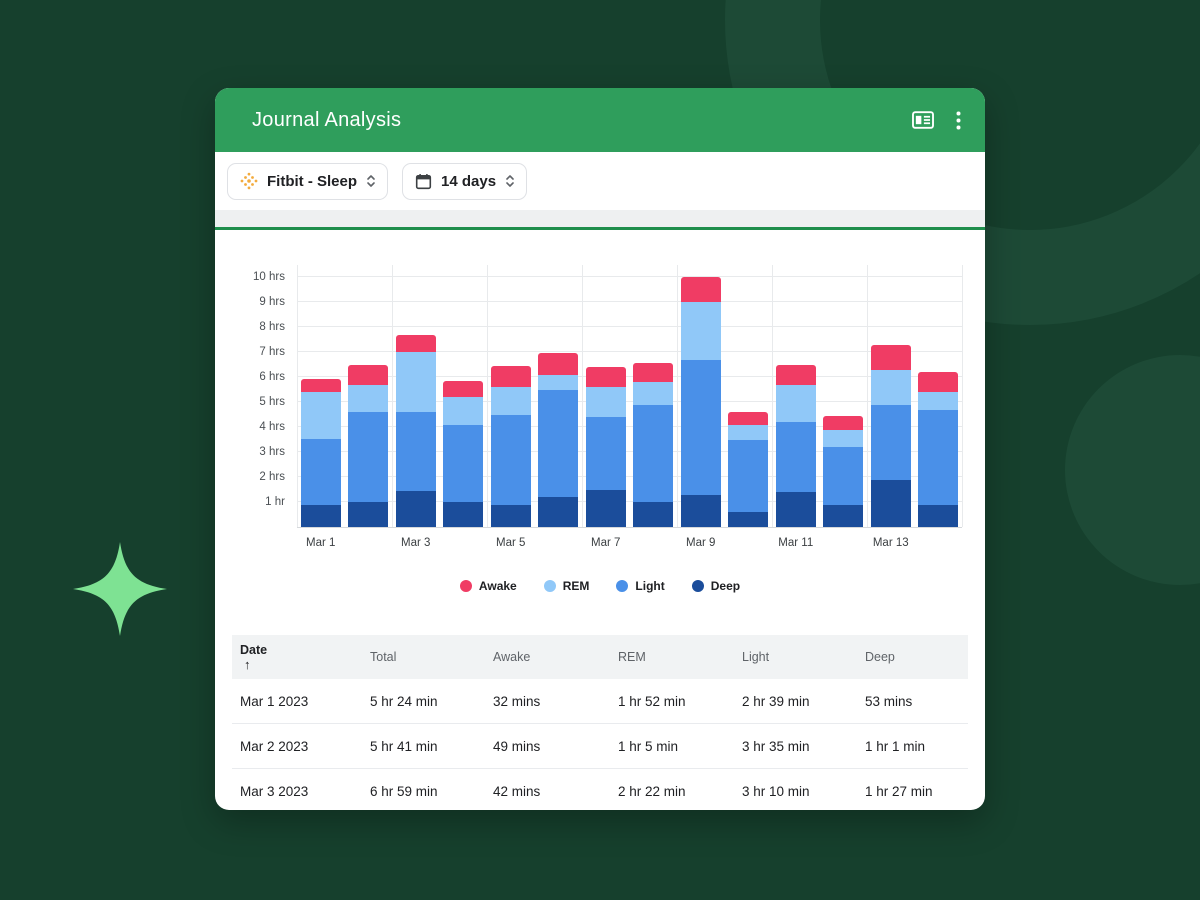 Image resolution: width=1200 pixels, height=900 pixels. I want to click on legend-swatch-rem, so click(549, 586).